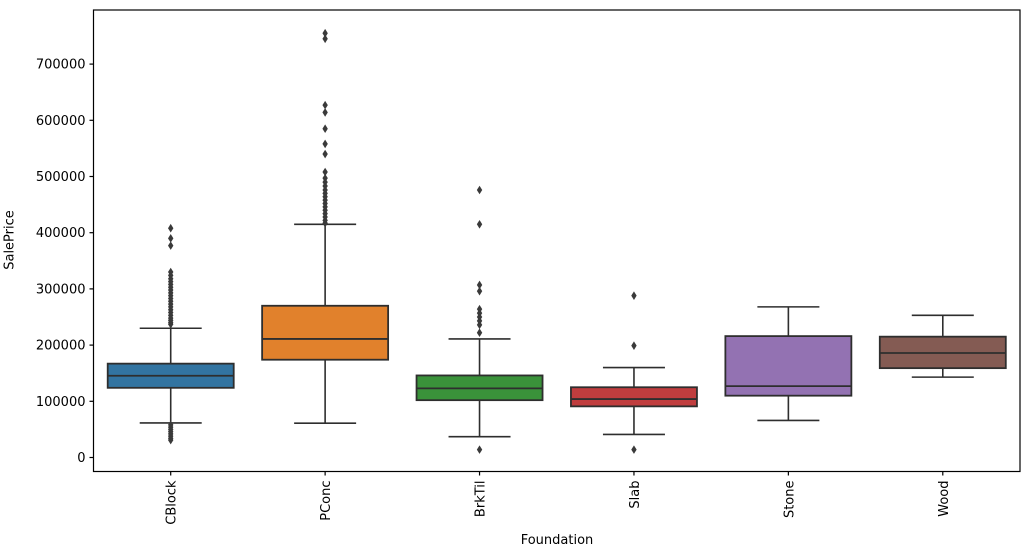 Image resolution: width=1031 pixels, height=558 pixels. Describe the element at coordinates (61, 65) in the screenshot. I see `y-axis-tick-label: 700000` at that location.